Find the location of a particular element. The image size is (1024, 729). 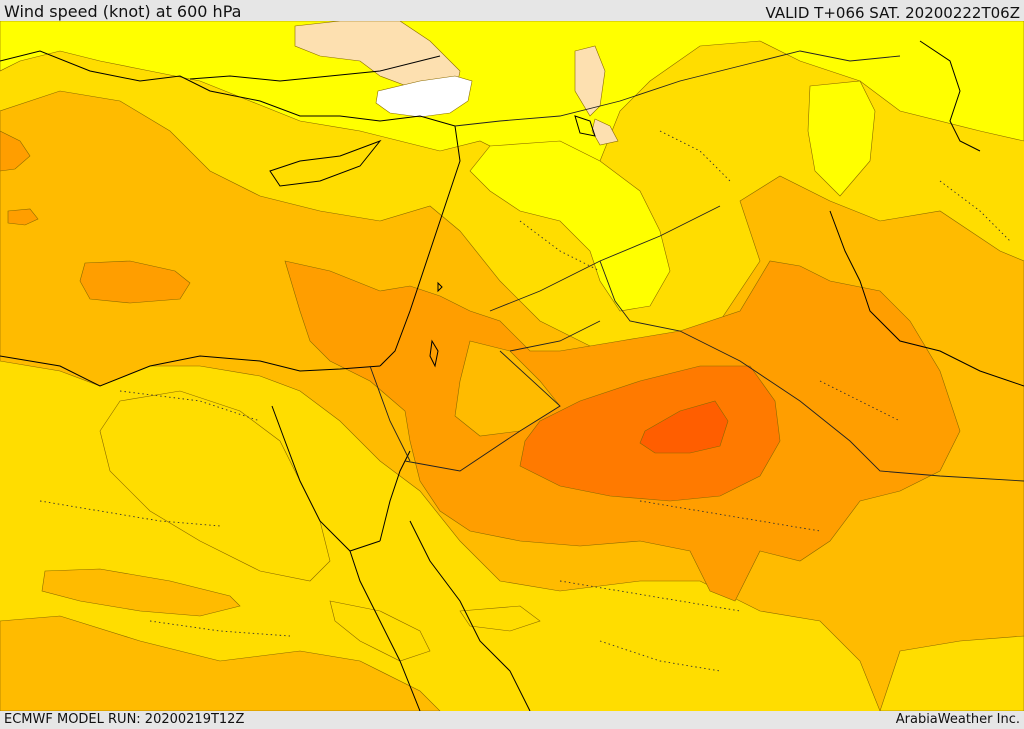

coast-red-sea-west is located at coordinates (385, 630).